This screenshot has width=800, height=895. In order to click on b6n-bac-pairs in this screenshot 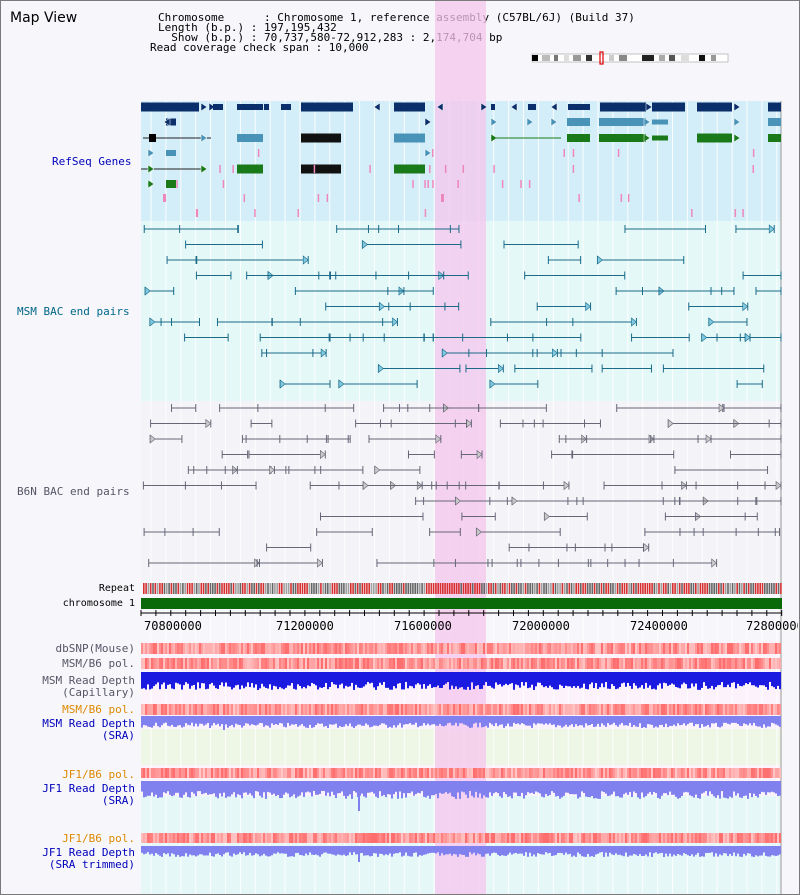, I will do `click(462, 485)`.